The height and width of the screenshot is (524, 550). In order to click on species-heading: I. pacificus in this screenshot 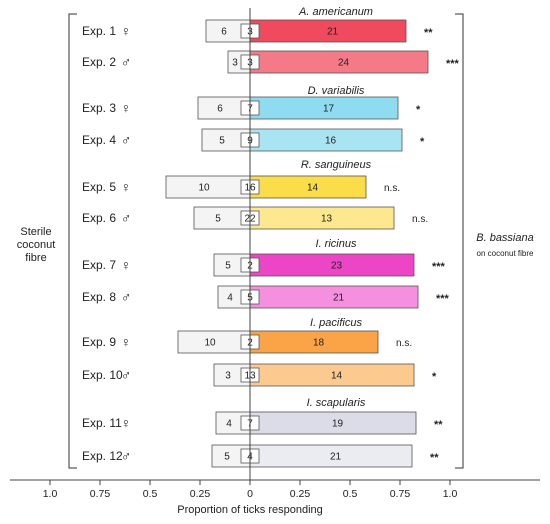, I will do `click(336, 323)`.